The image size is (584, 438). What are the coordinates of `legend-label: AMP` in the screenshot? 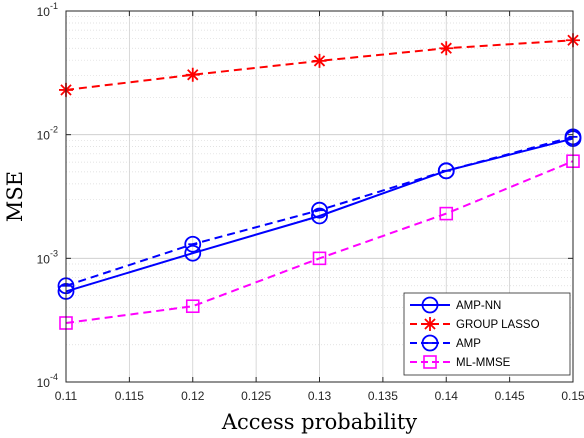 It's located at (468, 344).